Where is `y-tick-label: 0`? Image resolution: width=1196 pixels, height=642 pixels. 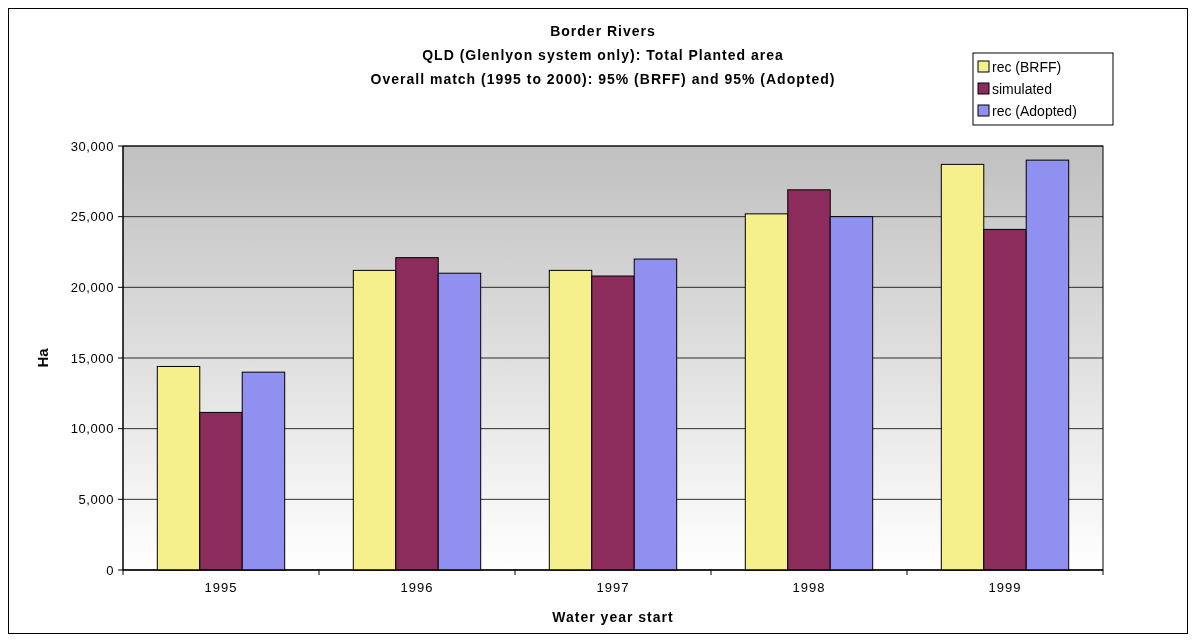 y-tick-label: 0 is located at coordinates (110, 570).